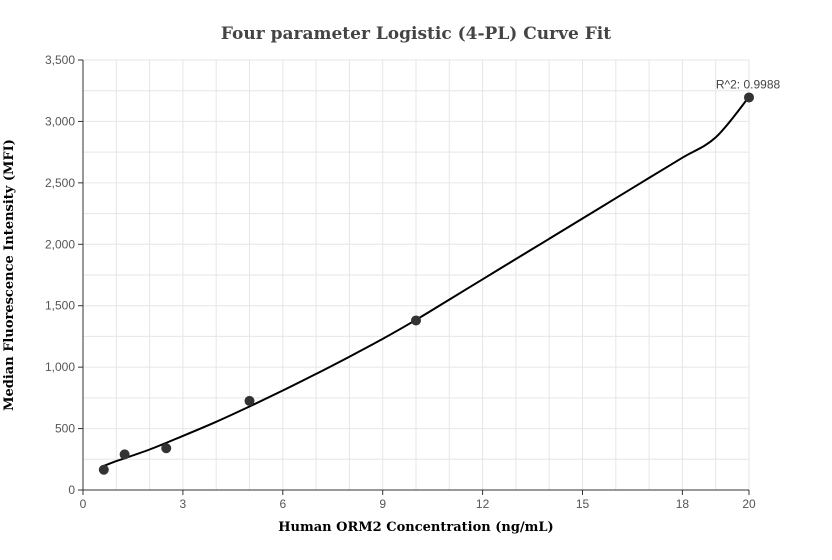 This screenshot has height=560, width=832. I want to click on y-axis-title: Median Fluorescence Intensity (MFI), so click(9, 275).